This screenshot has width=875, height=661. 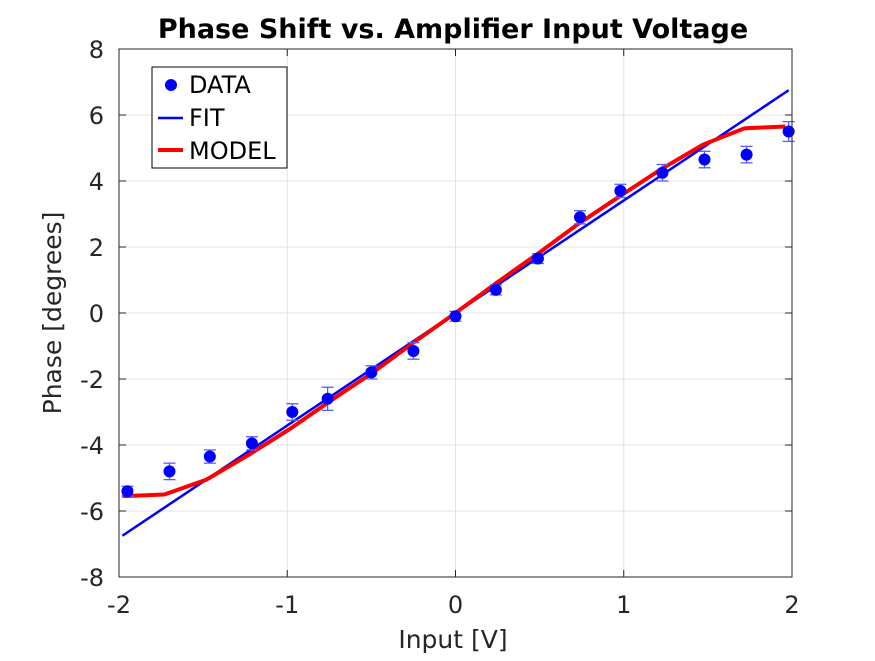 I want to click on y-tick-label: -2, so click(x=92, y=380).